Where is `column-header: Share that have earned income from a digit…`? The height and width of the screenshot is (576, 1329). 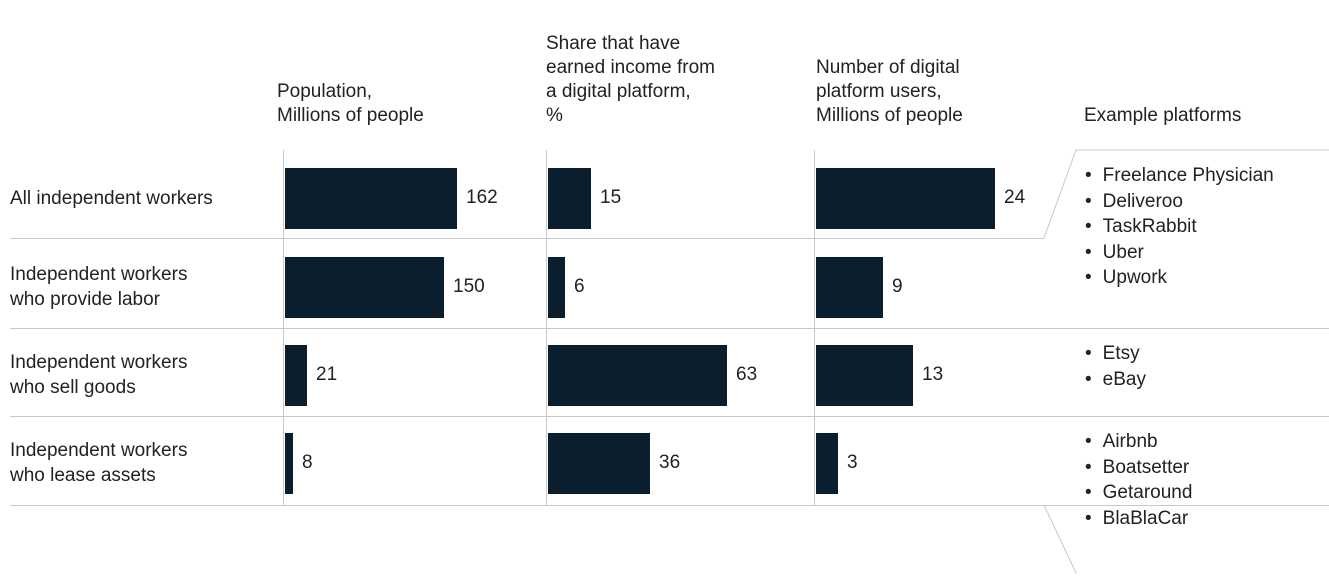
column-header: Share that have earned income from a digit… is located at coordinates (630, 80).